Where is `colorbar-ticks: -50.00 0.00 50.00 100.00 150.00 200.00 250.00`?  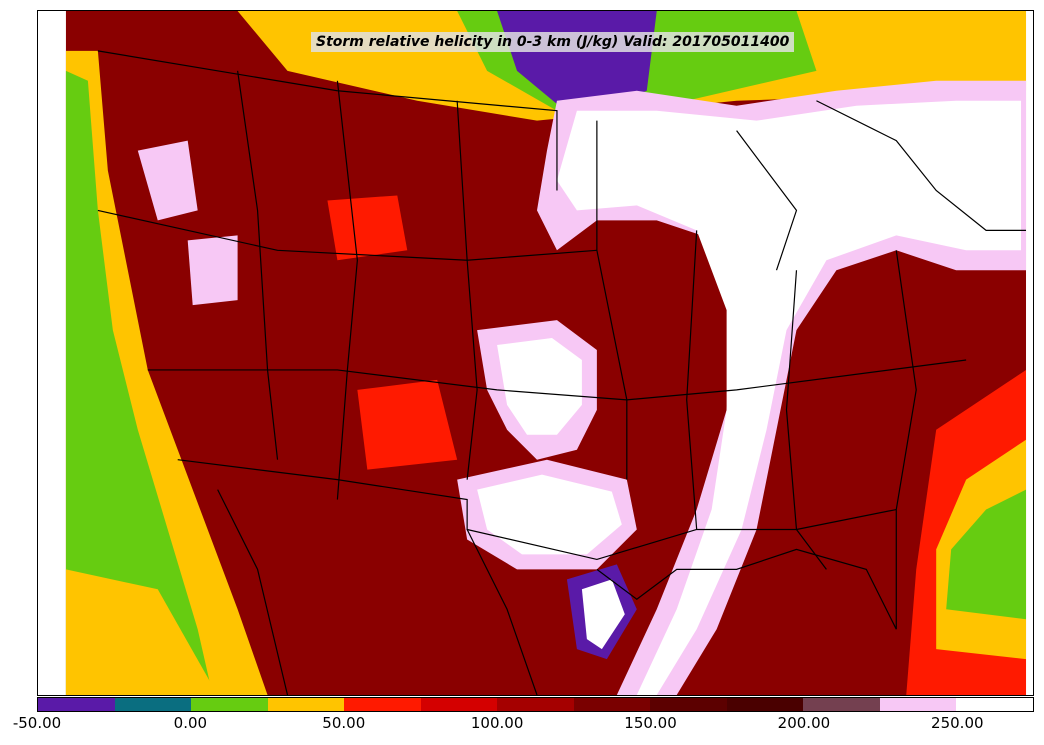 colorbar-ticks: -50.00 0.00 50.00 100.00 150.00 200.00 250.00 is located at coordinates (523, 726).